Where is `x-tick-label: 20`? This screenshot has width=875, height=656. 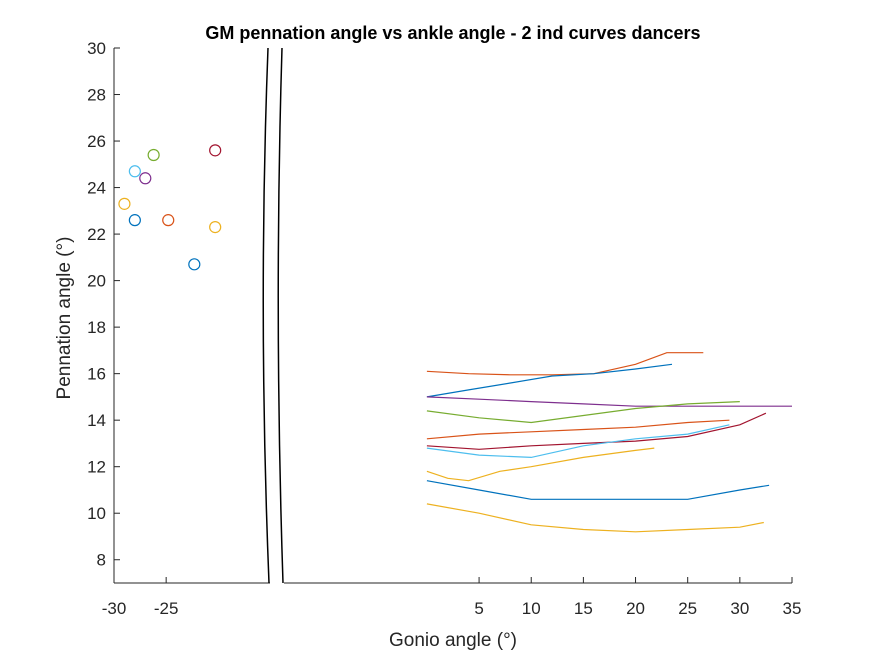
x-tick-label: 20 is located at coordinates (635, 608).